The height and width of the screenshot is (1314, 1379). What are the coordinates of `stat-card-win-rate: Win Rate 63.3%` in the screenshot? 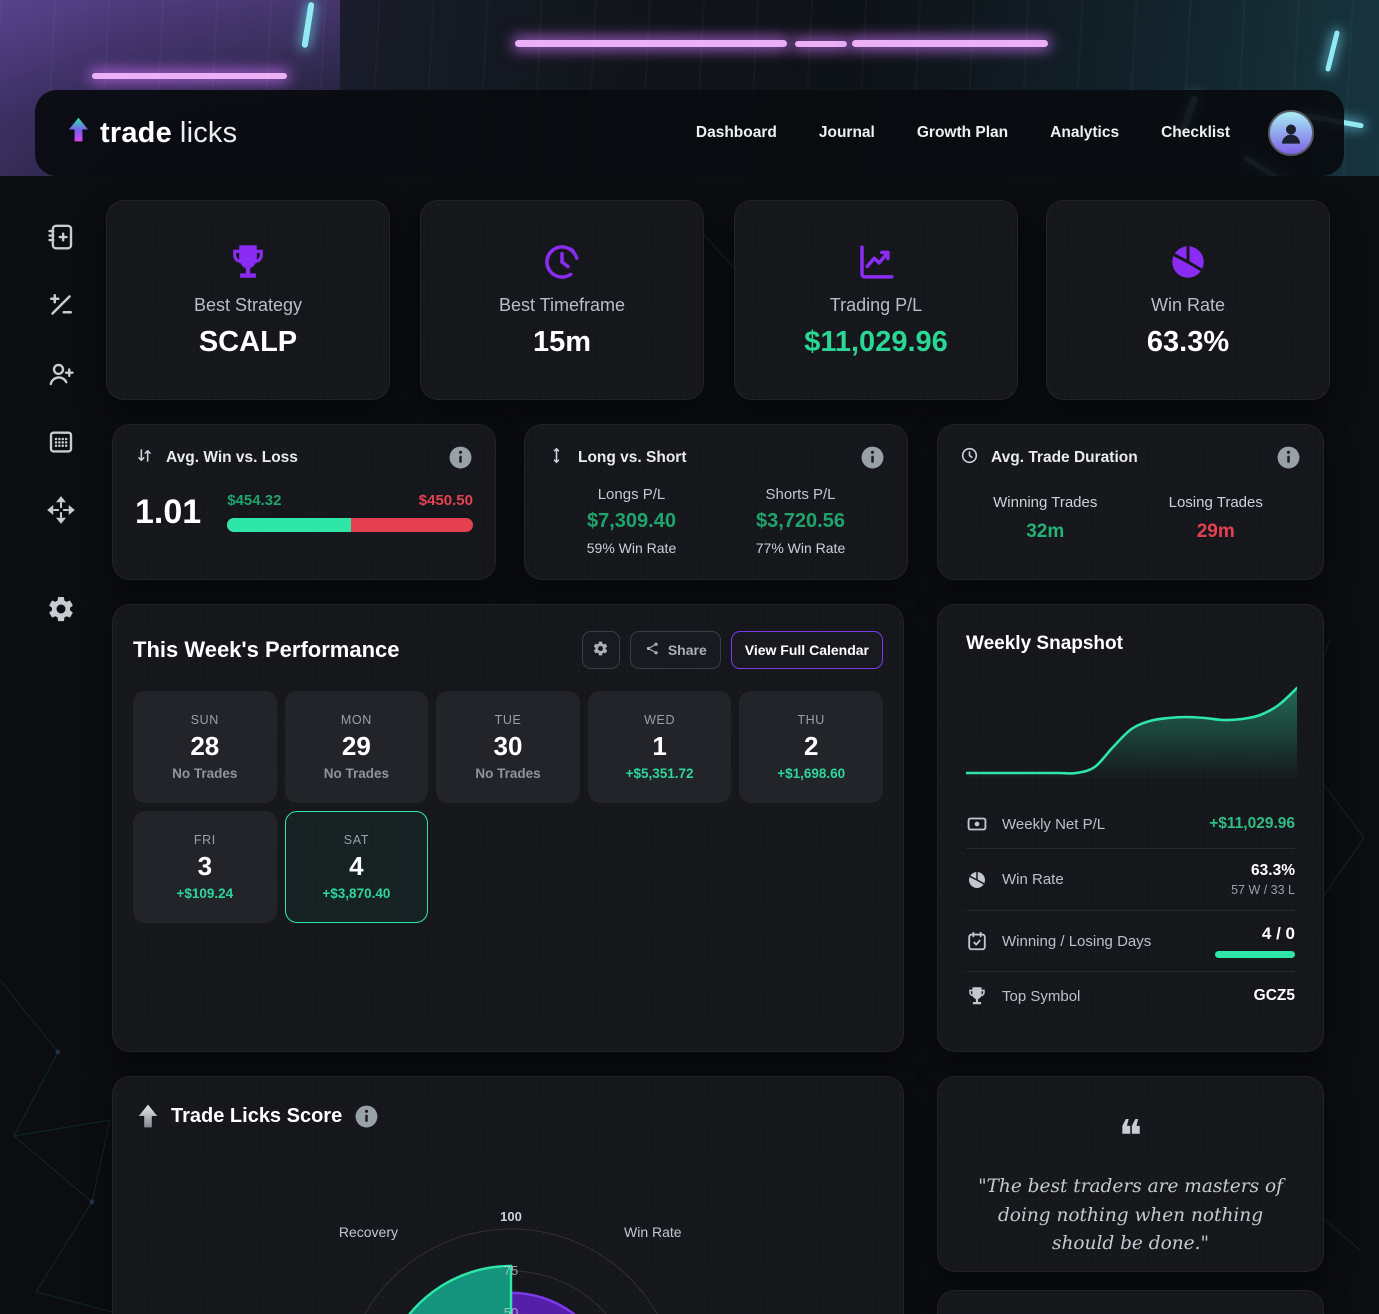 It's located at (1188, 300).